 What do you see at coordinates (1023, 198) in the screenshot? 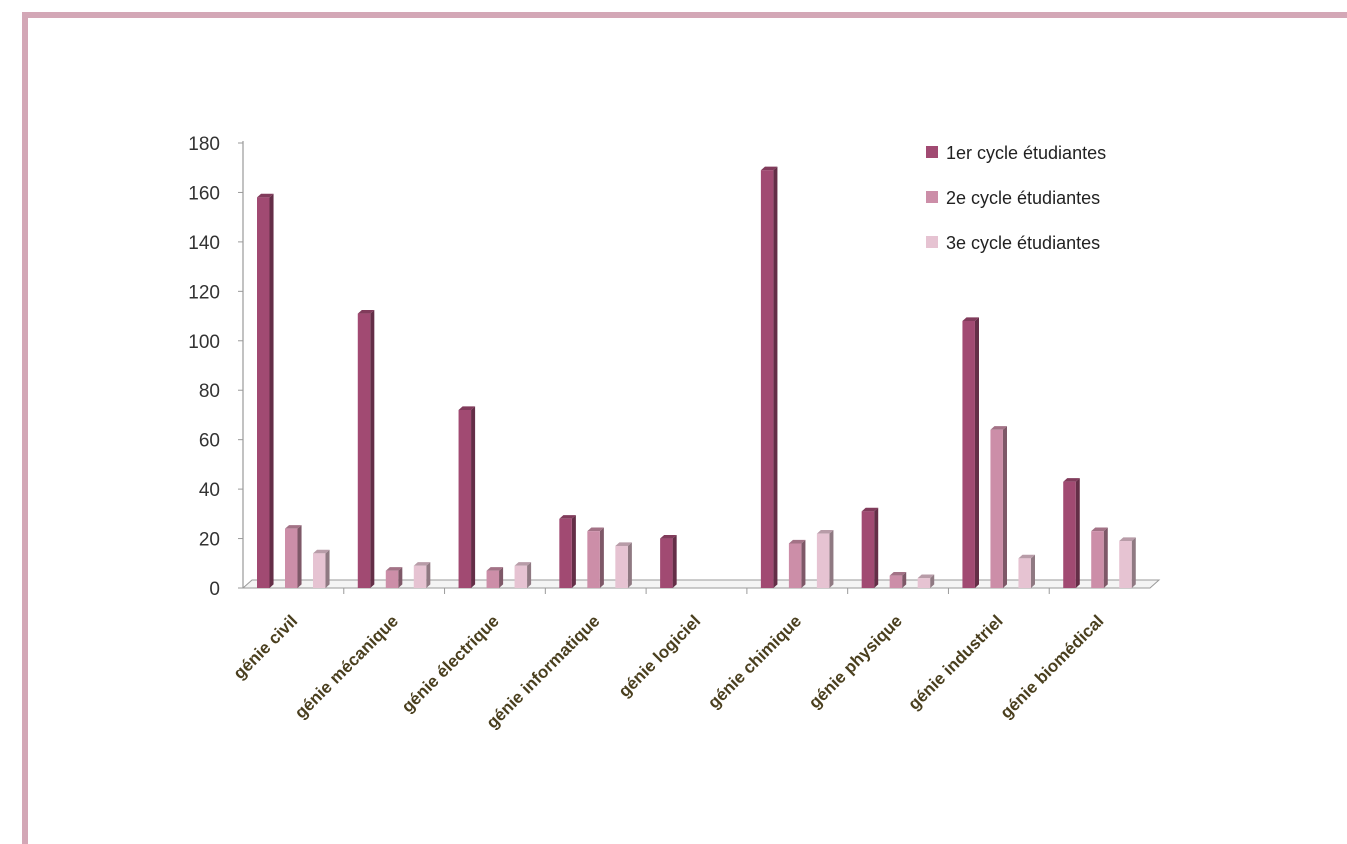
I see `legend-label: 2e cycle étudiantes` at bounding box center [1023, 198].